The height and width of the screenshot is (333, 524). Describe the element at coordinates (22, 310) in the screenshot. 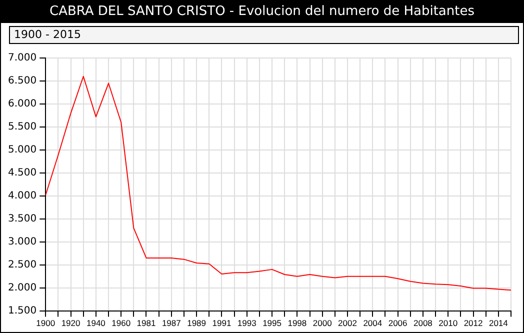

I see `y-tick-label: 1.500` at that location.